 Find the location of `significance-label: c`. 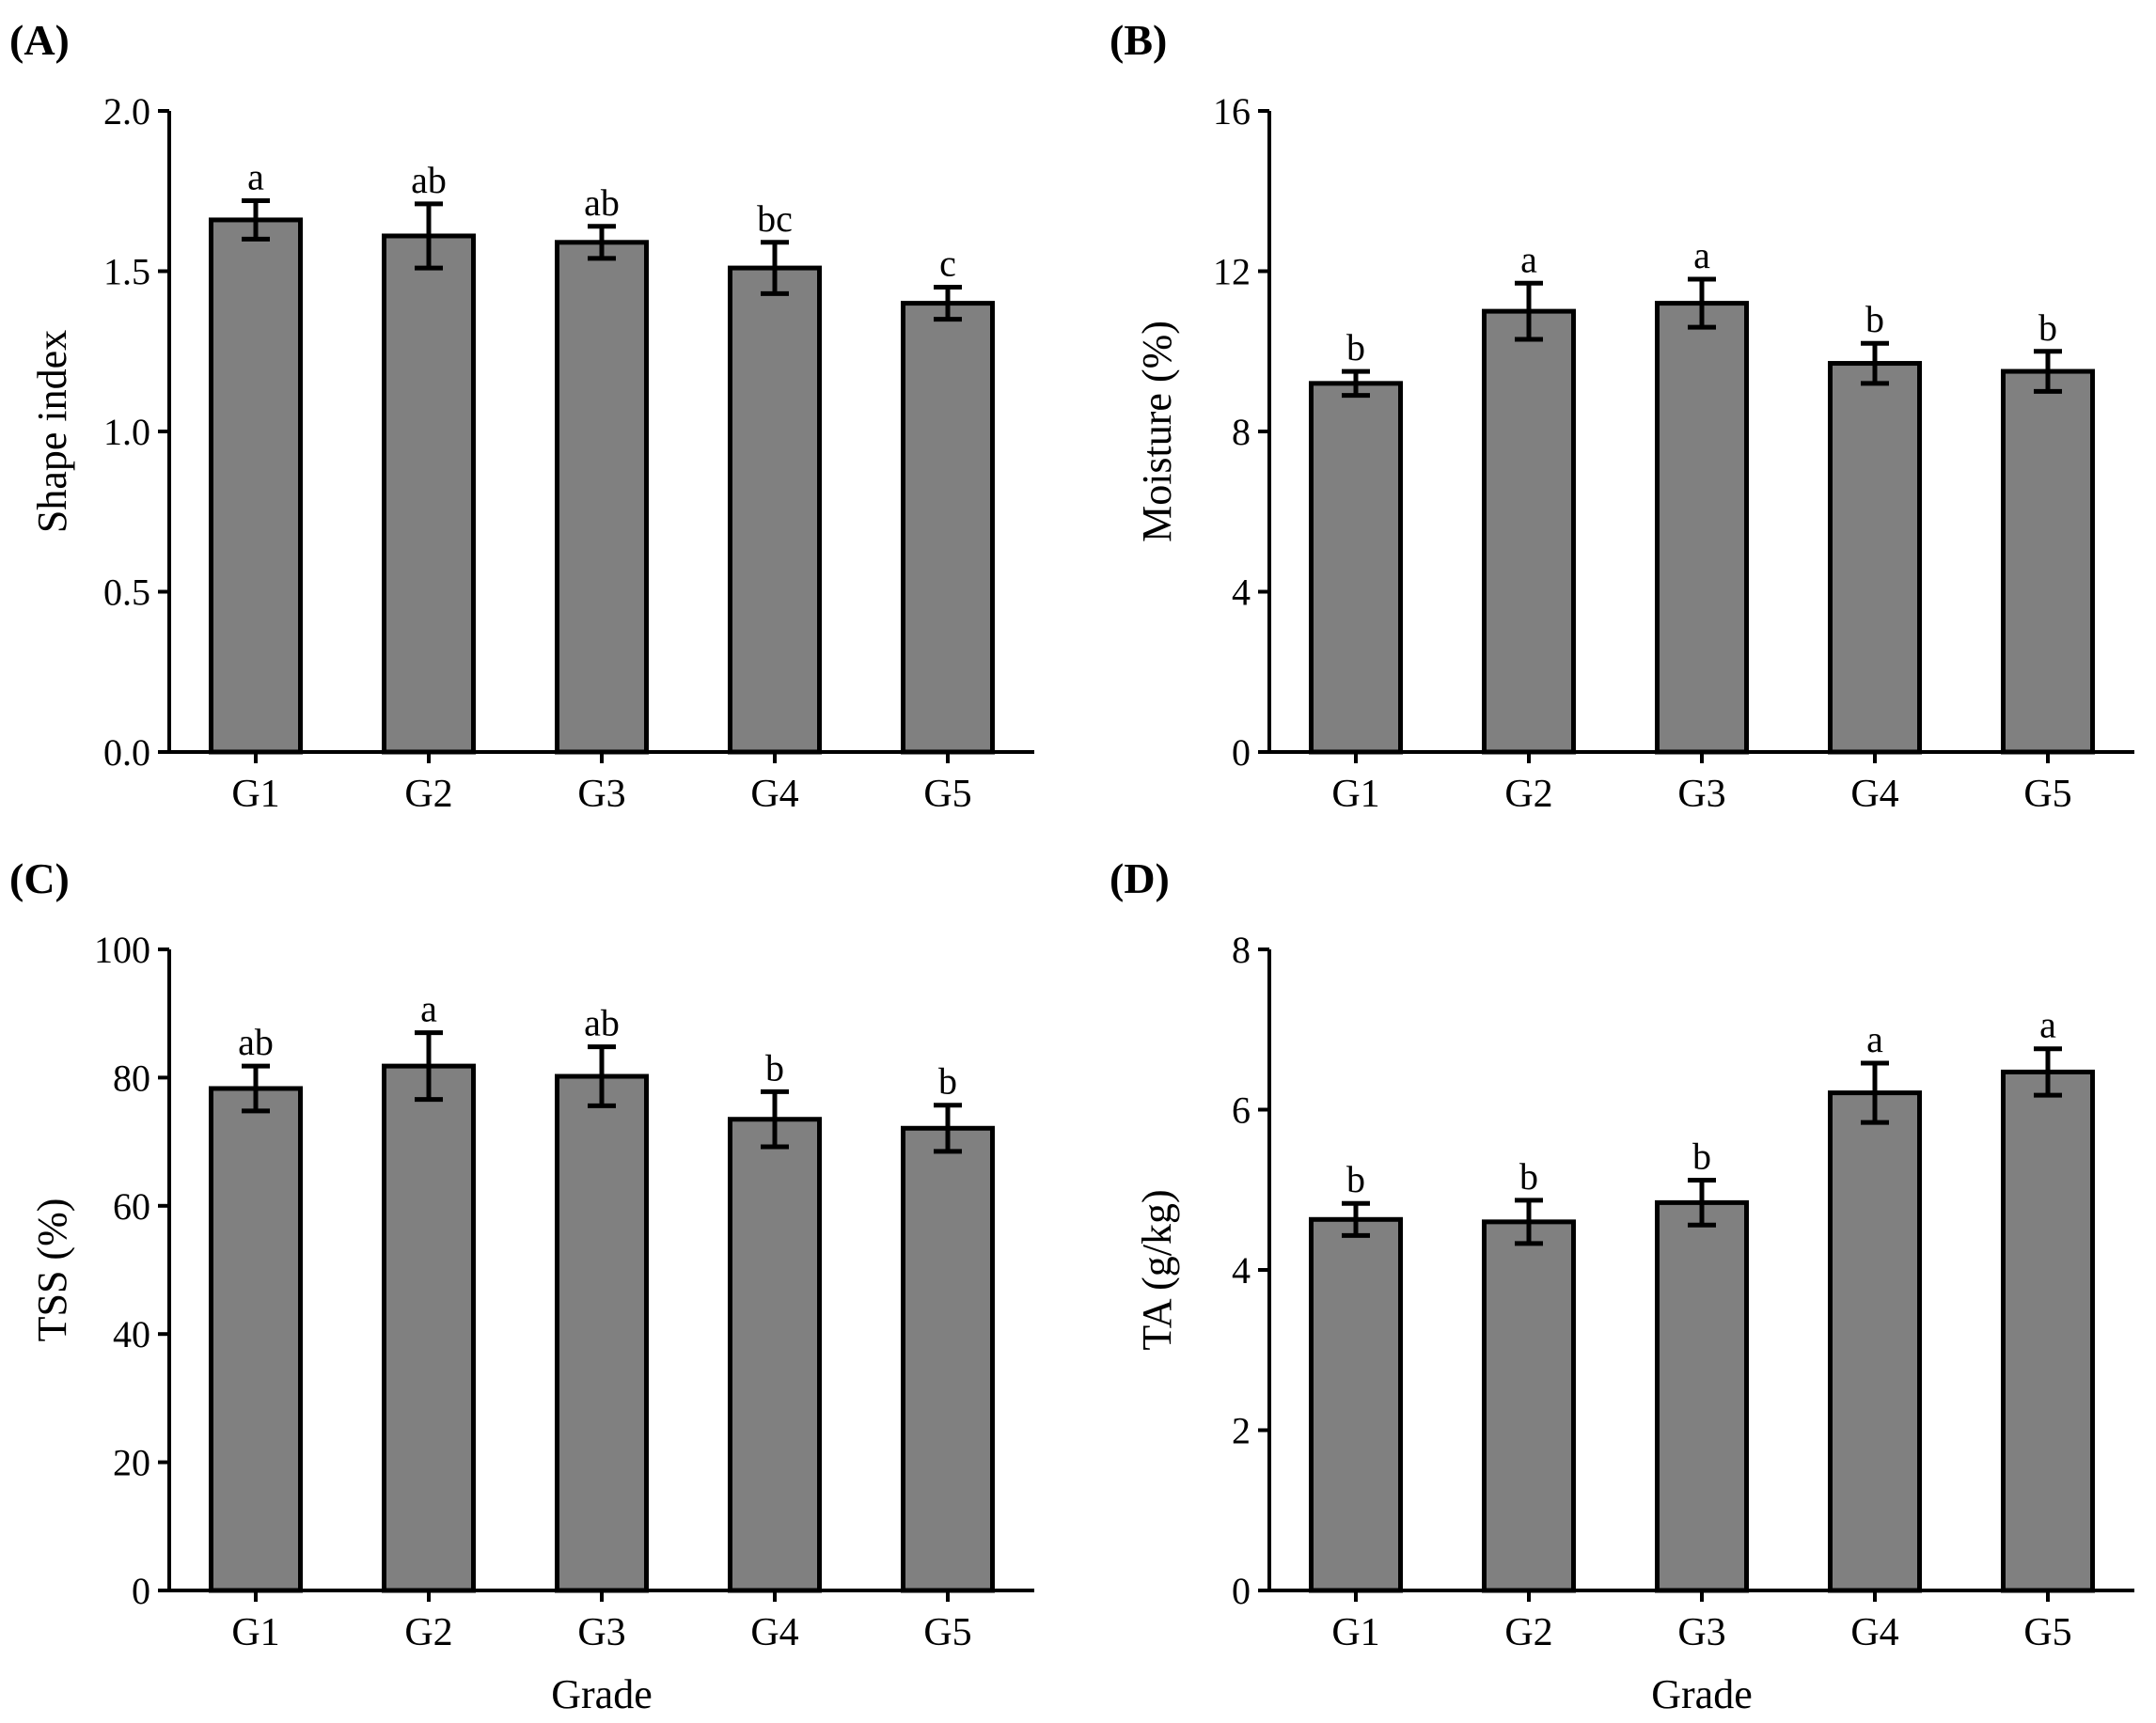

significance-label: c is located at coordinates (947, 264).